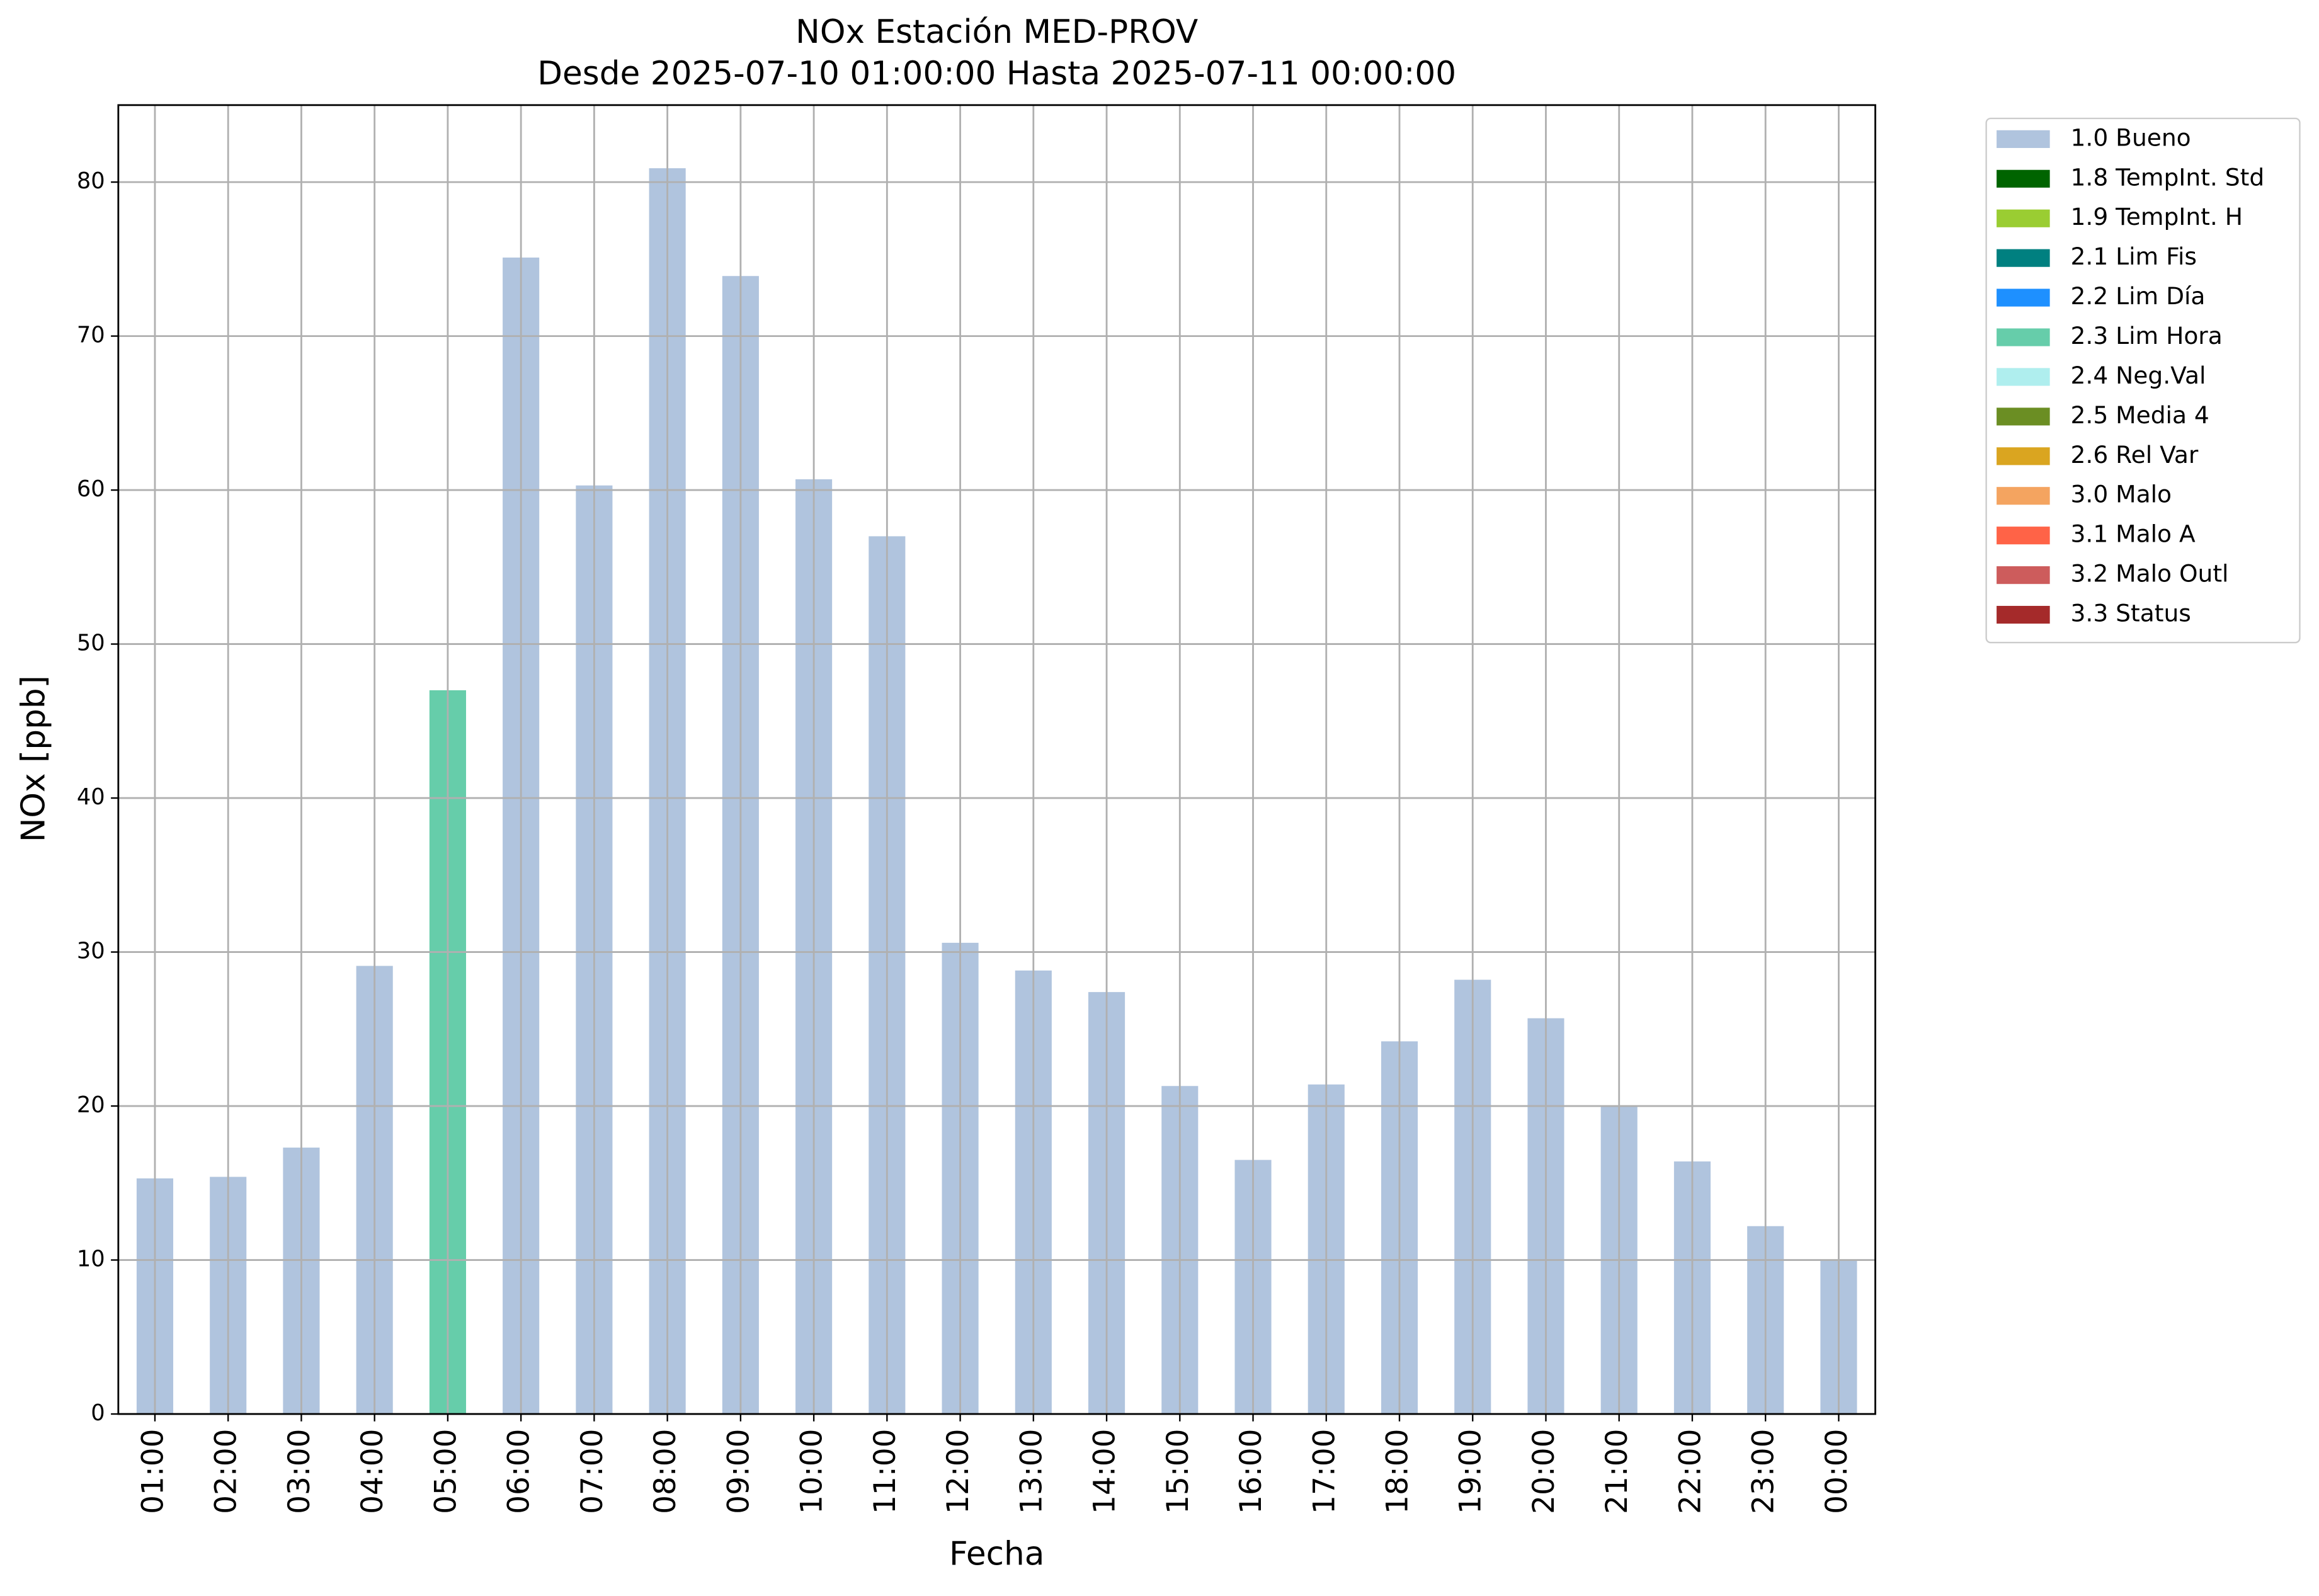 The height and width of the screenshot is (1596, 2319). I want to click on x-tick-label: 20:00, so click(1544, 1471).